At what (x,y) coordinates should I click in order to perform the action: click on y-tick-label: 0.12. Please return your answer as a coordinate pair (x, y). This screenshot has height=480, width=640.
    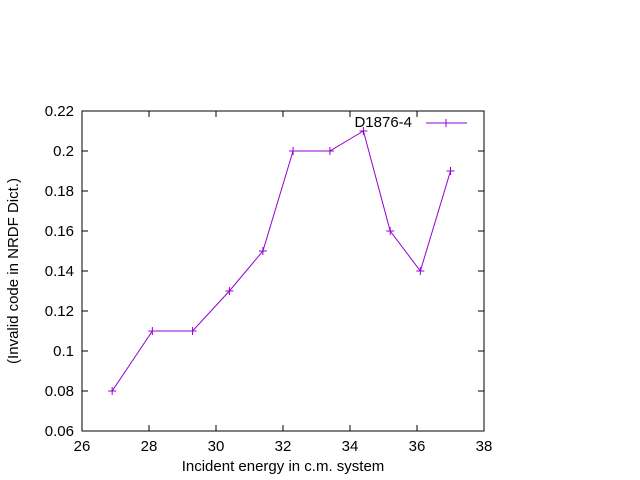
    Looking at the image, I should click on (59, 311).